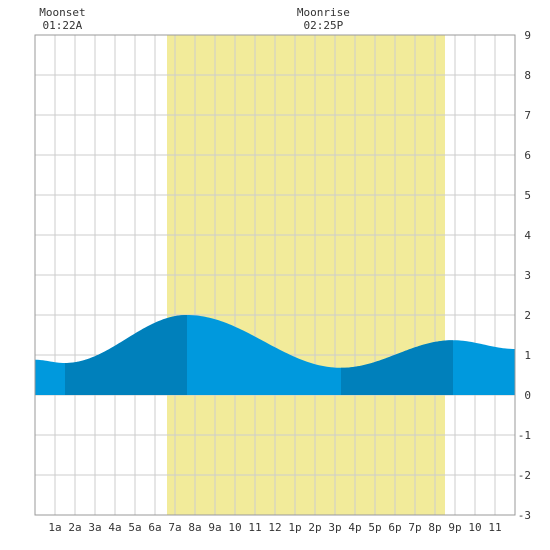 This screenshot has height=550, width=550. Describe the element at coordinates (114, 527) in the screenshot. I see `x-tick-label: 4a` at that location.